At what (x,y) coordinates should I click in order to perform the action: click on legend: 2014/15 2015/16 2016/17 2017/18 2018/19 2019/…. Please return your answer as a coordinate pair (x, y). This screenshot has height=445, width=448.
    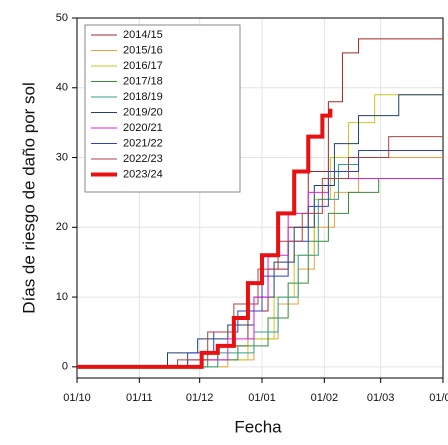
    Looking at the image, I should click on (162, 108).